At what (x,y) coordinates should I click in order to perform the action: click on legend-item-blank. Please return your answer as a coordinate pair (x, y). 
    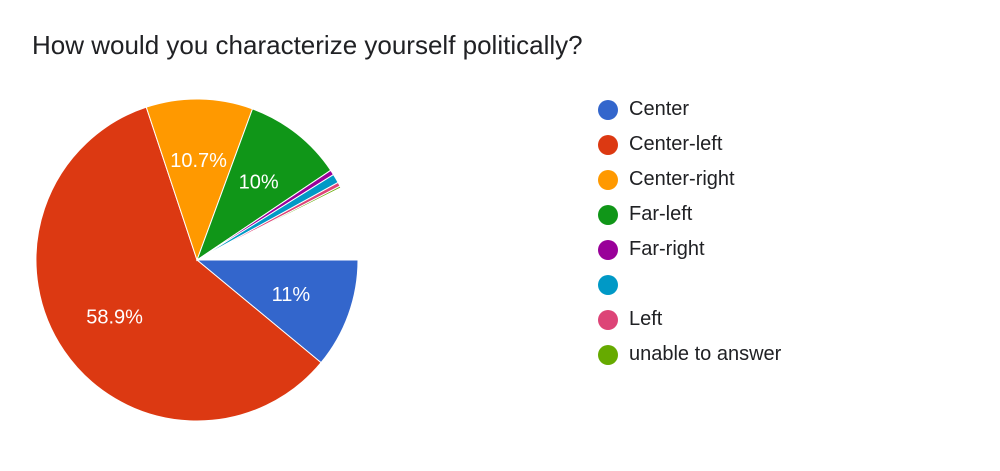
    Looking at the image, I should click on (689, 284).